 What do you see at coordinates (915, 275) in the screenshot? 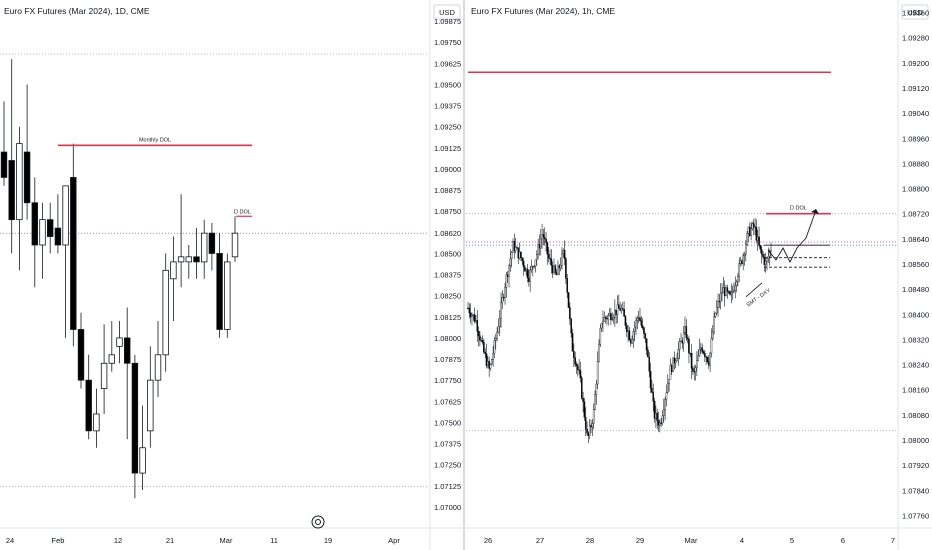
I see `price-axis-right` at bounding box center [915, 275].